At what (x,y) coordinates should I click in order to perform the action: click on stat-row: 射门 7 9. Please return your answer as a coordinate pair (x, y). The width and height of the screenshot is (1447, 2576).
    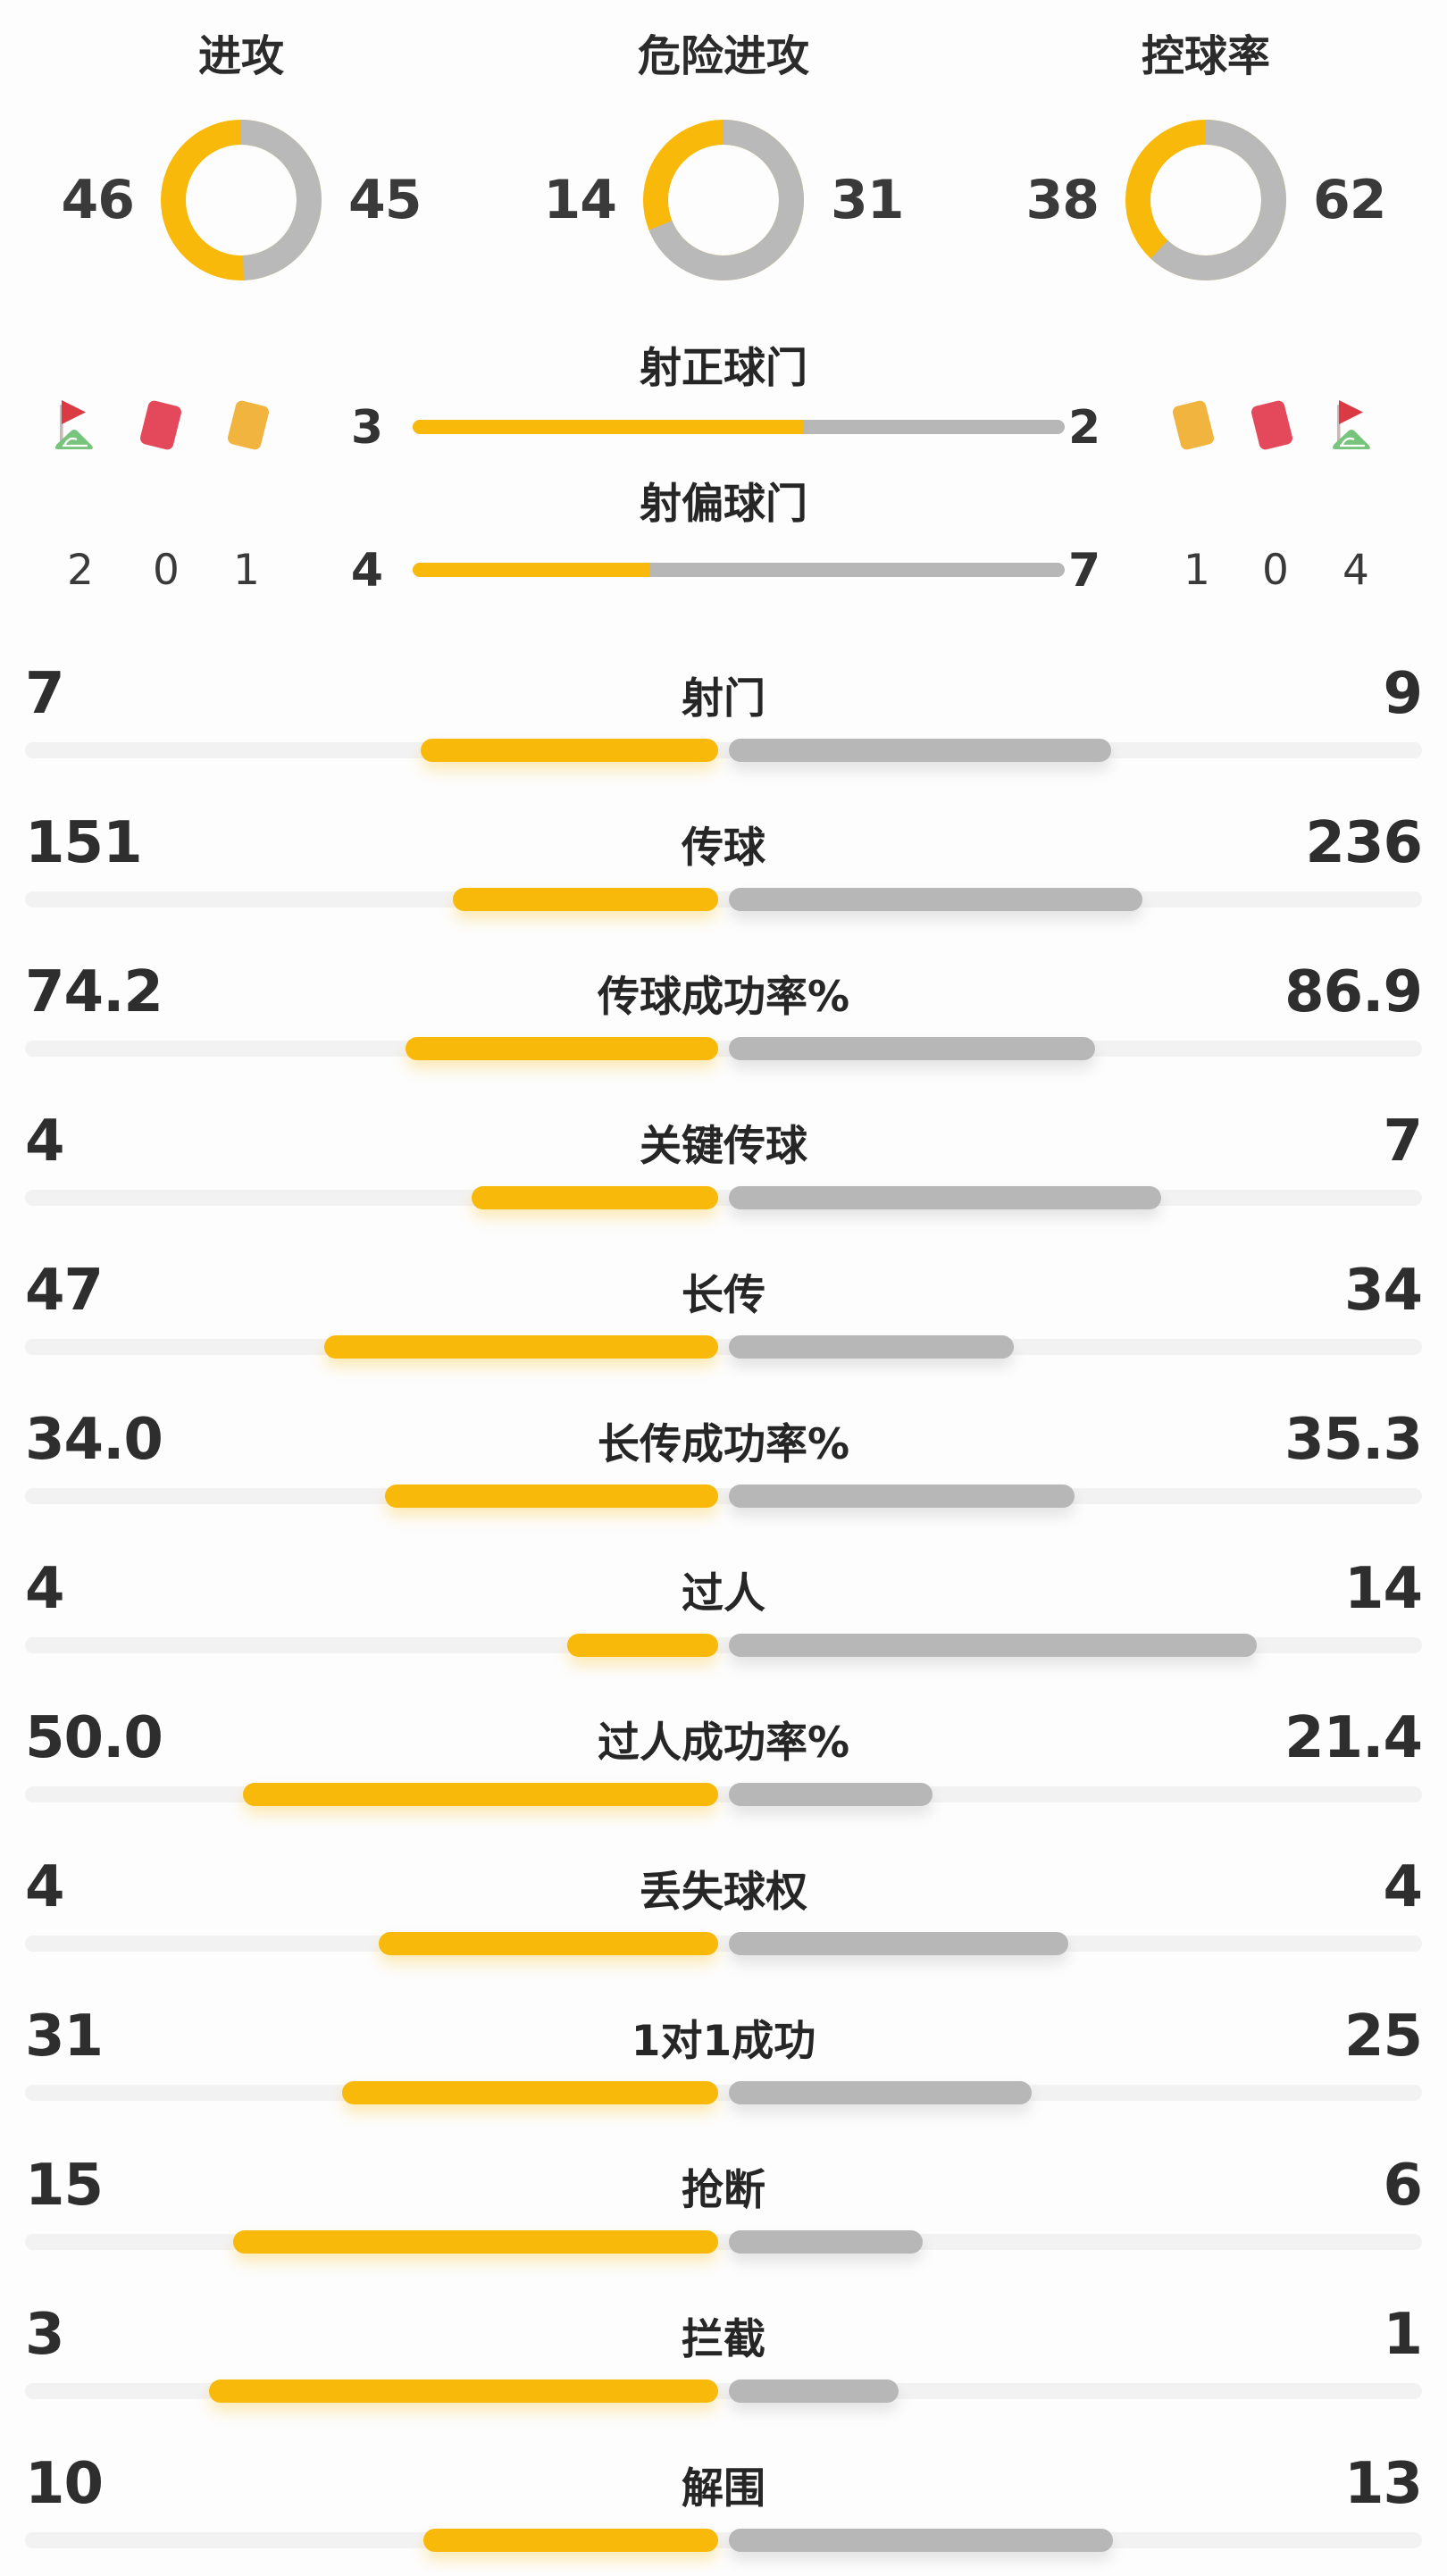
    Looking at the image, I should click on (723, 705).